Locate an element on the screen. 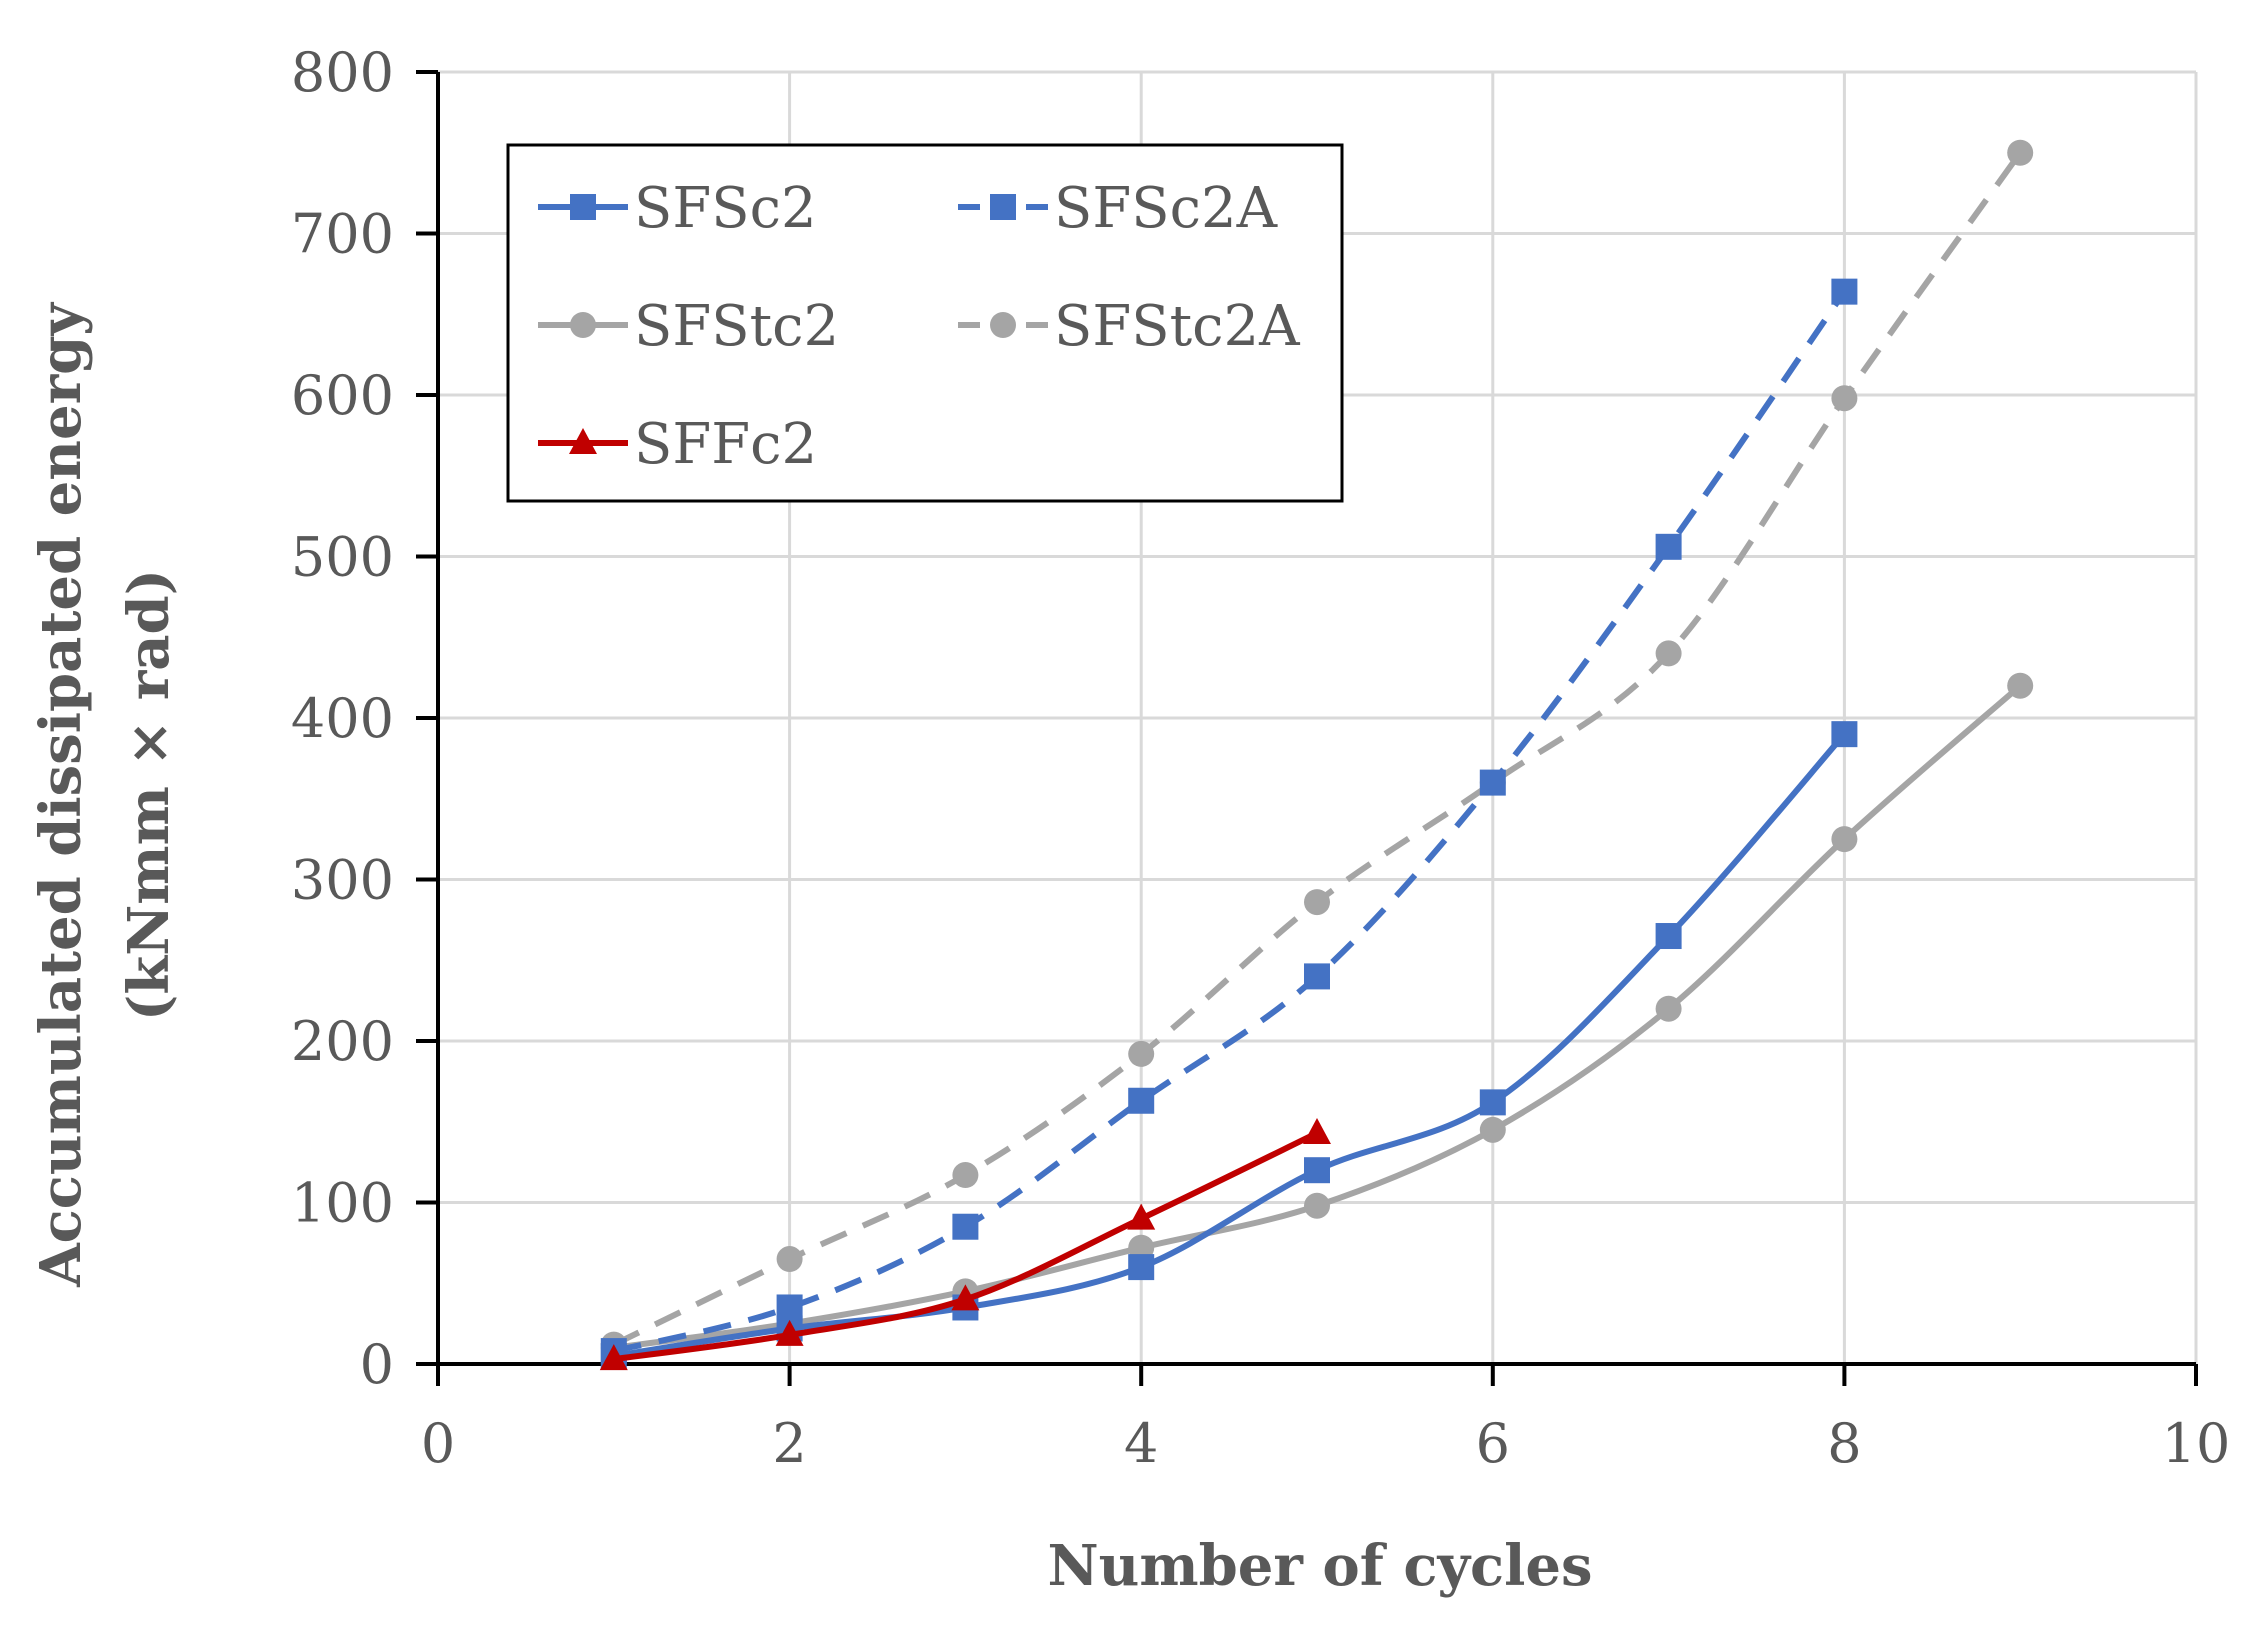  legend-box is located at coordinates (925, 323).